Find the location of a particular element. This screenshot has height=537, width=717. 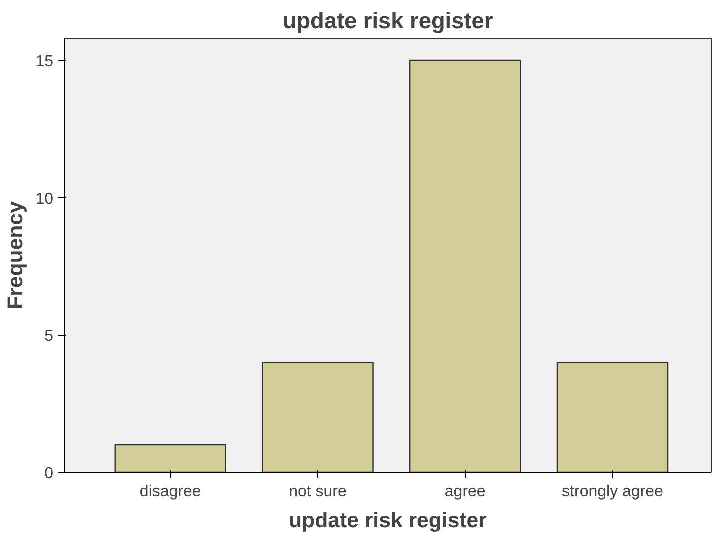

x-tick-label: disagree is located at coordinates (171, 492).